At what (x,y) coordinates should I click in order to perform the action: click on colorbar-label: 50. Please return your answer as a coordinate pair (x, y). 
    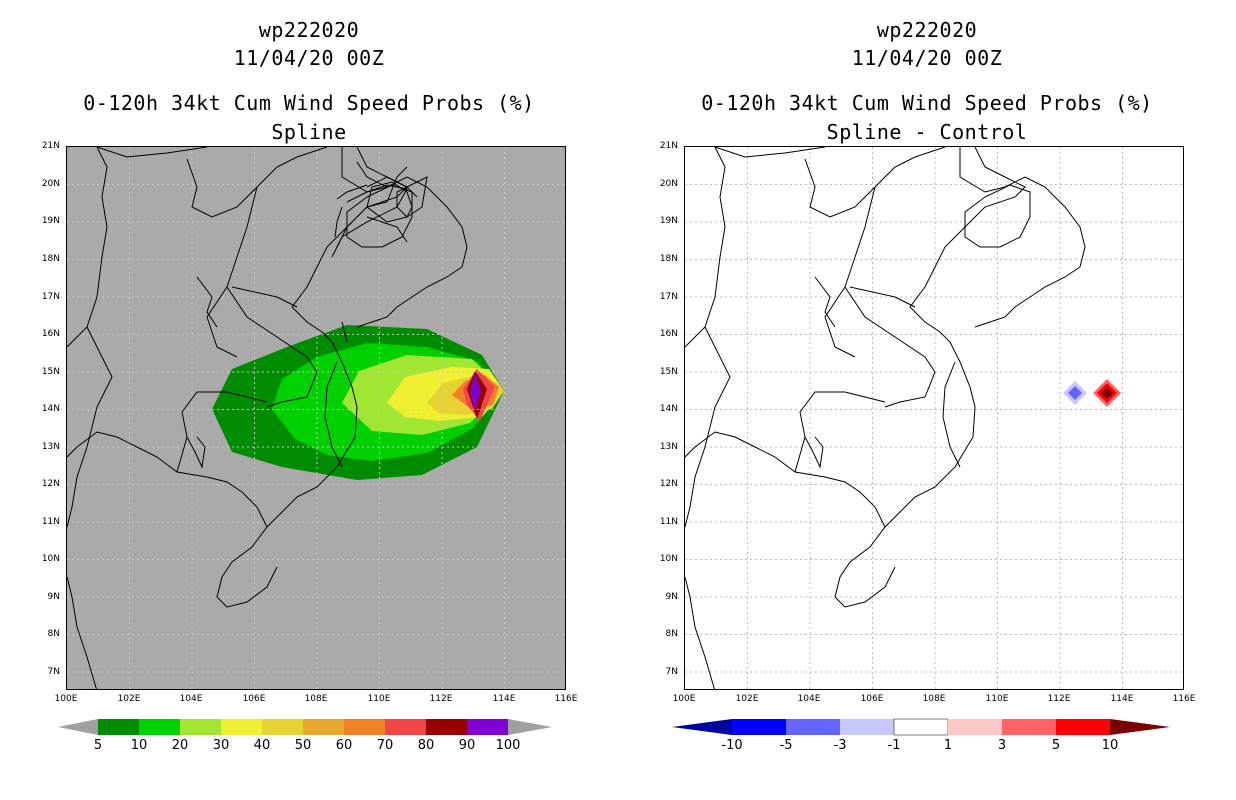
    Looking at the image, I should click on (303, 745).